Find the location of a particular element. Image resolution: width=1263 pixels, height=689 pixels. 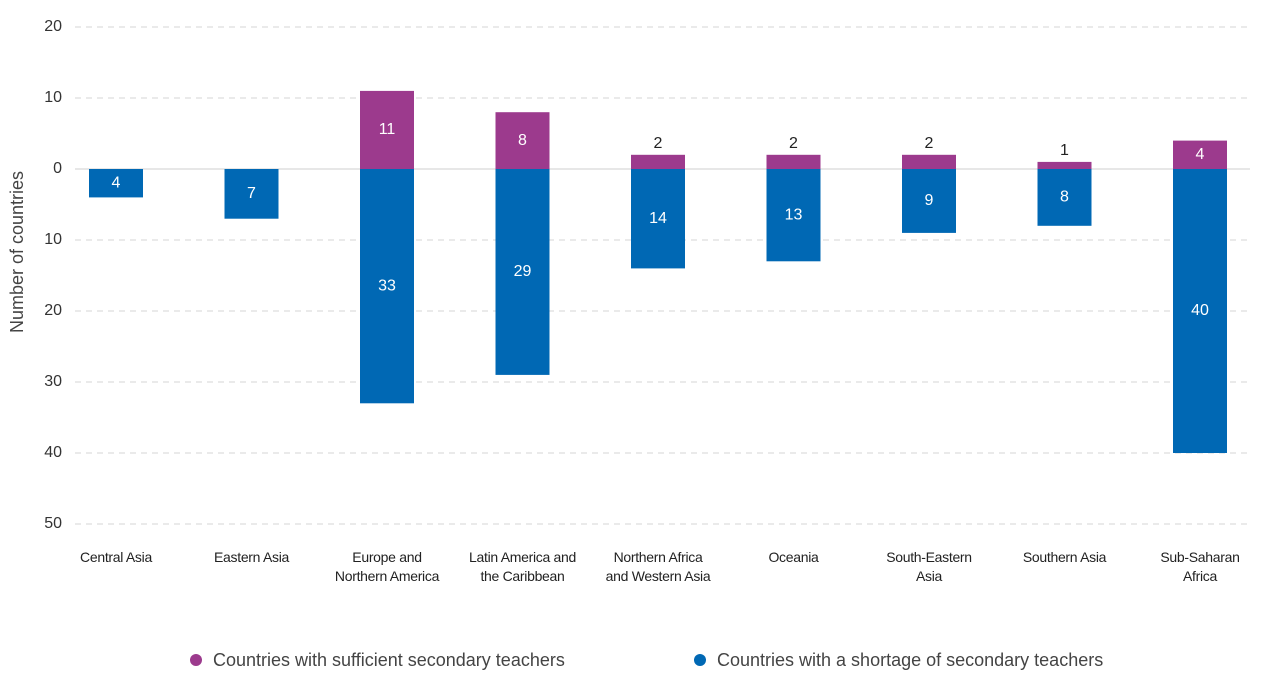

y-tick-label: 50 is located at coordinates (53, 523).